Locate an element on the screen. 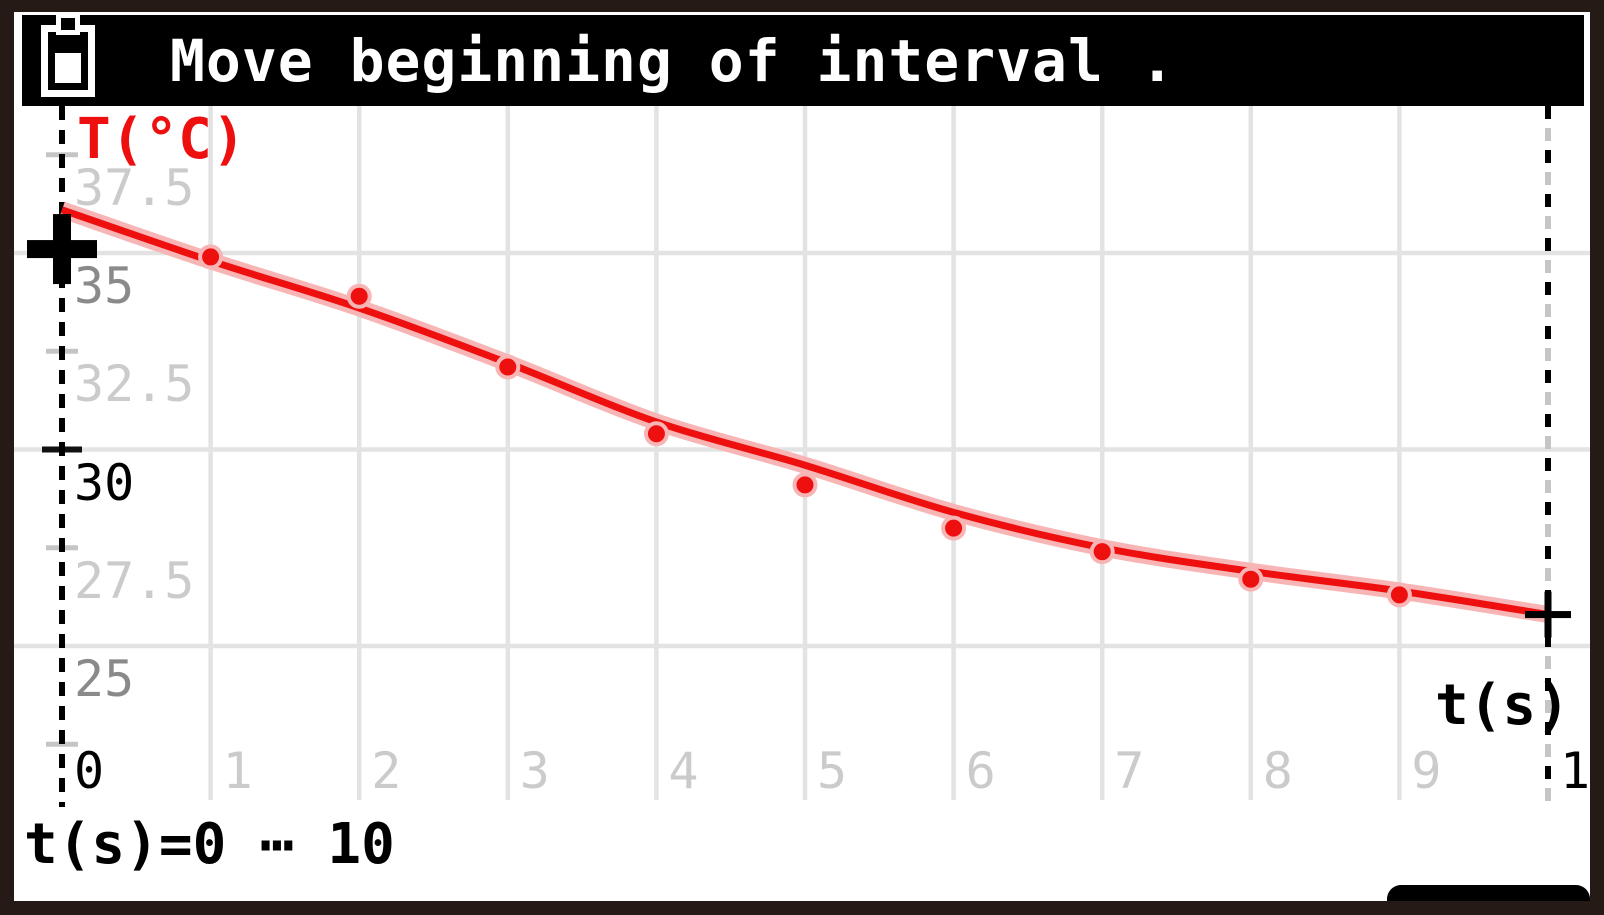  x-axis-label: 6 is located at coordinates (980, 771).